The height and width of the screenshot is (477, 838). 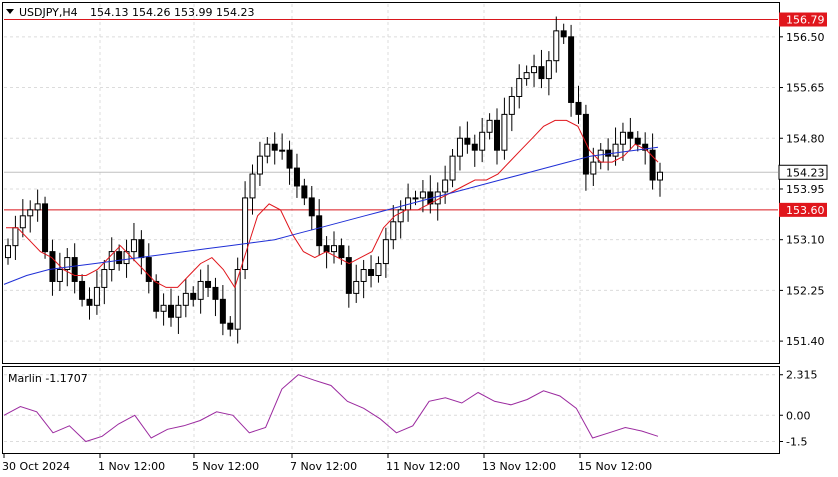 What do you see at coordinates (805, 290) in the screenshot?
I see `price-tick-label: 152.25` at bounding box center [805, 290].